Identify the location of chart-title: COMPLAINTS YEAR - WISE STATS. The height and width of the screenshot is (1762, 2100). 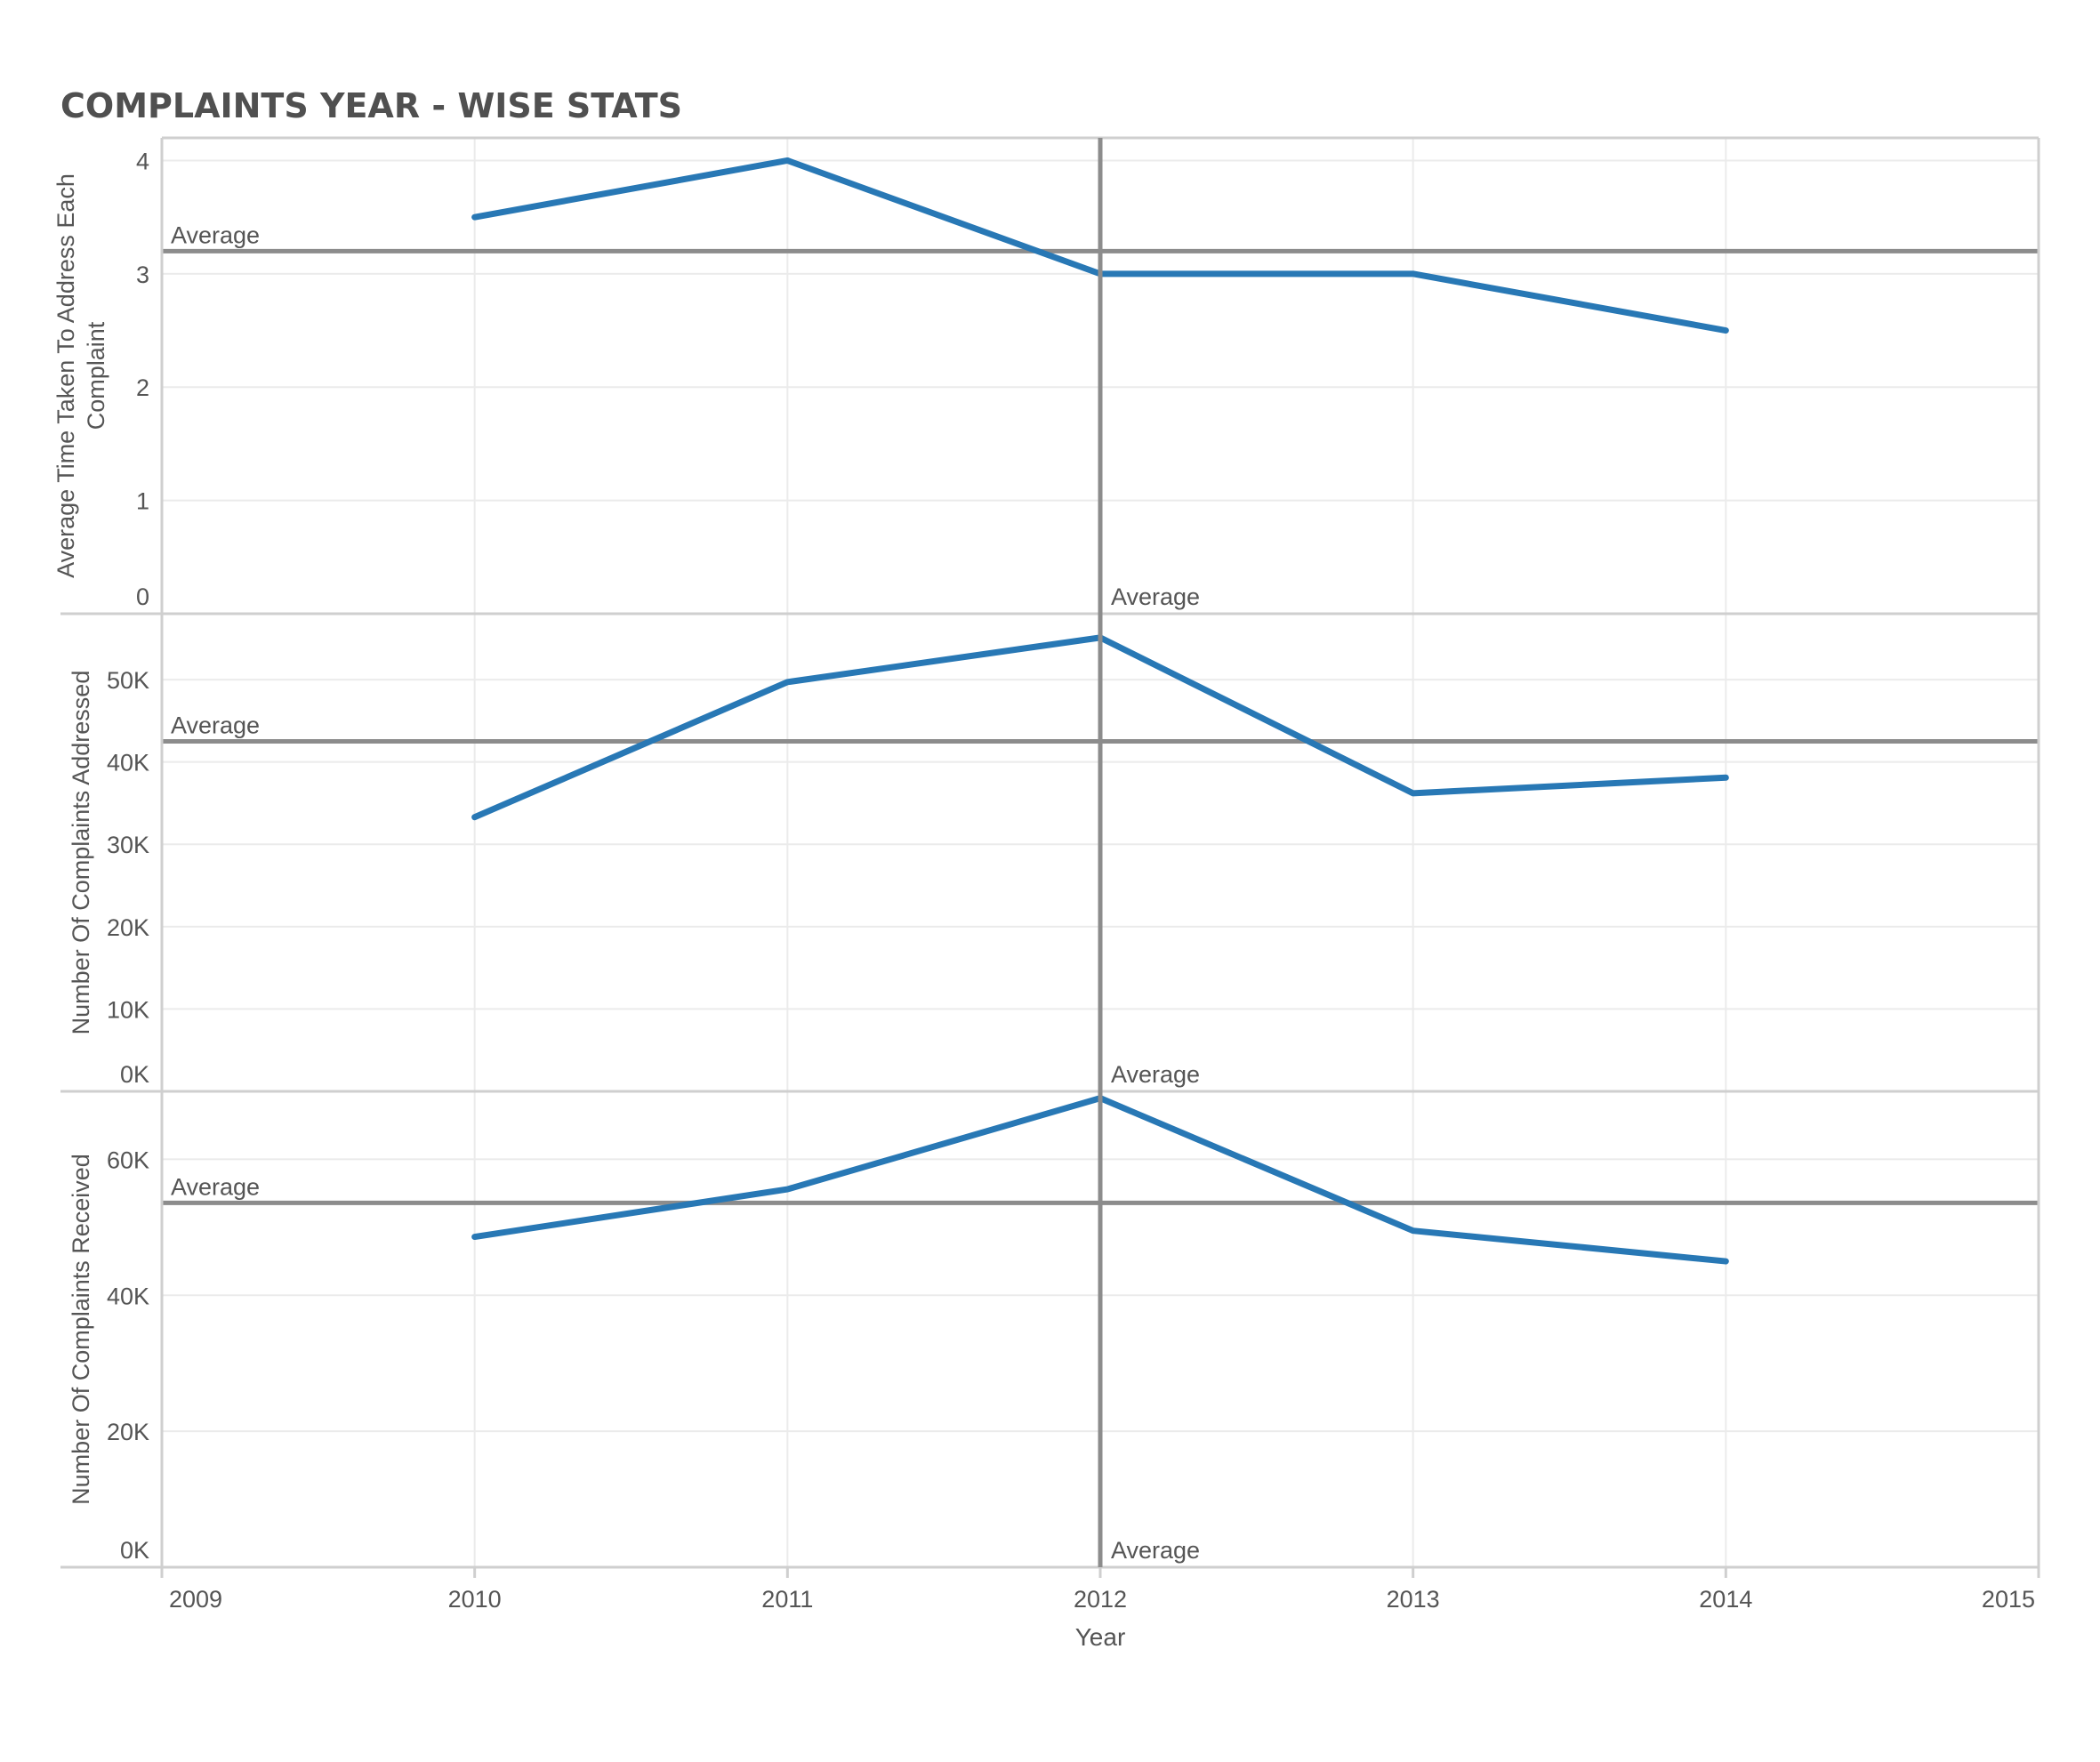
(371, 105).